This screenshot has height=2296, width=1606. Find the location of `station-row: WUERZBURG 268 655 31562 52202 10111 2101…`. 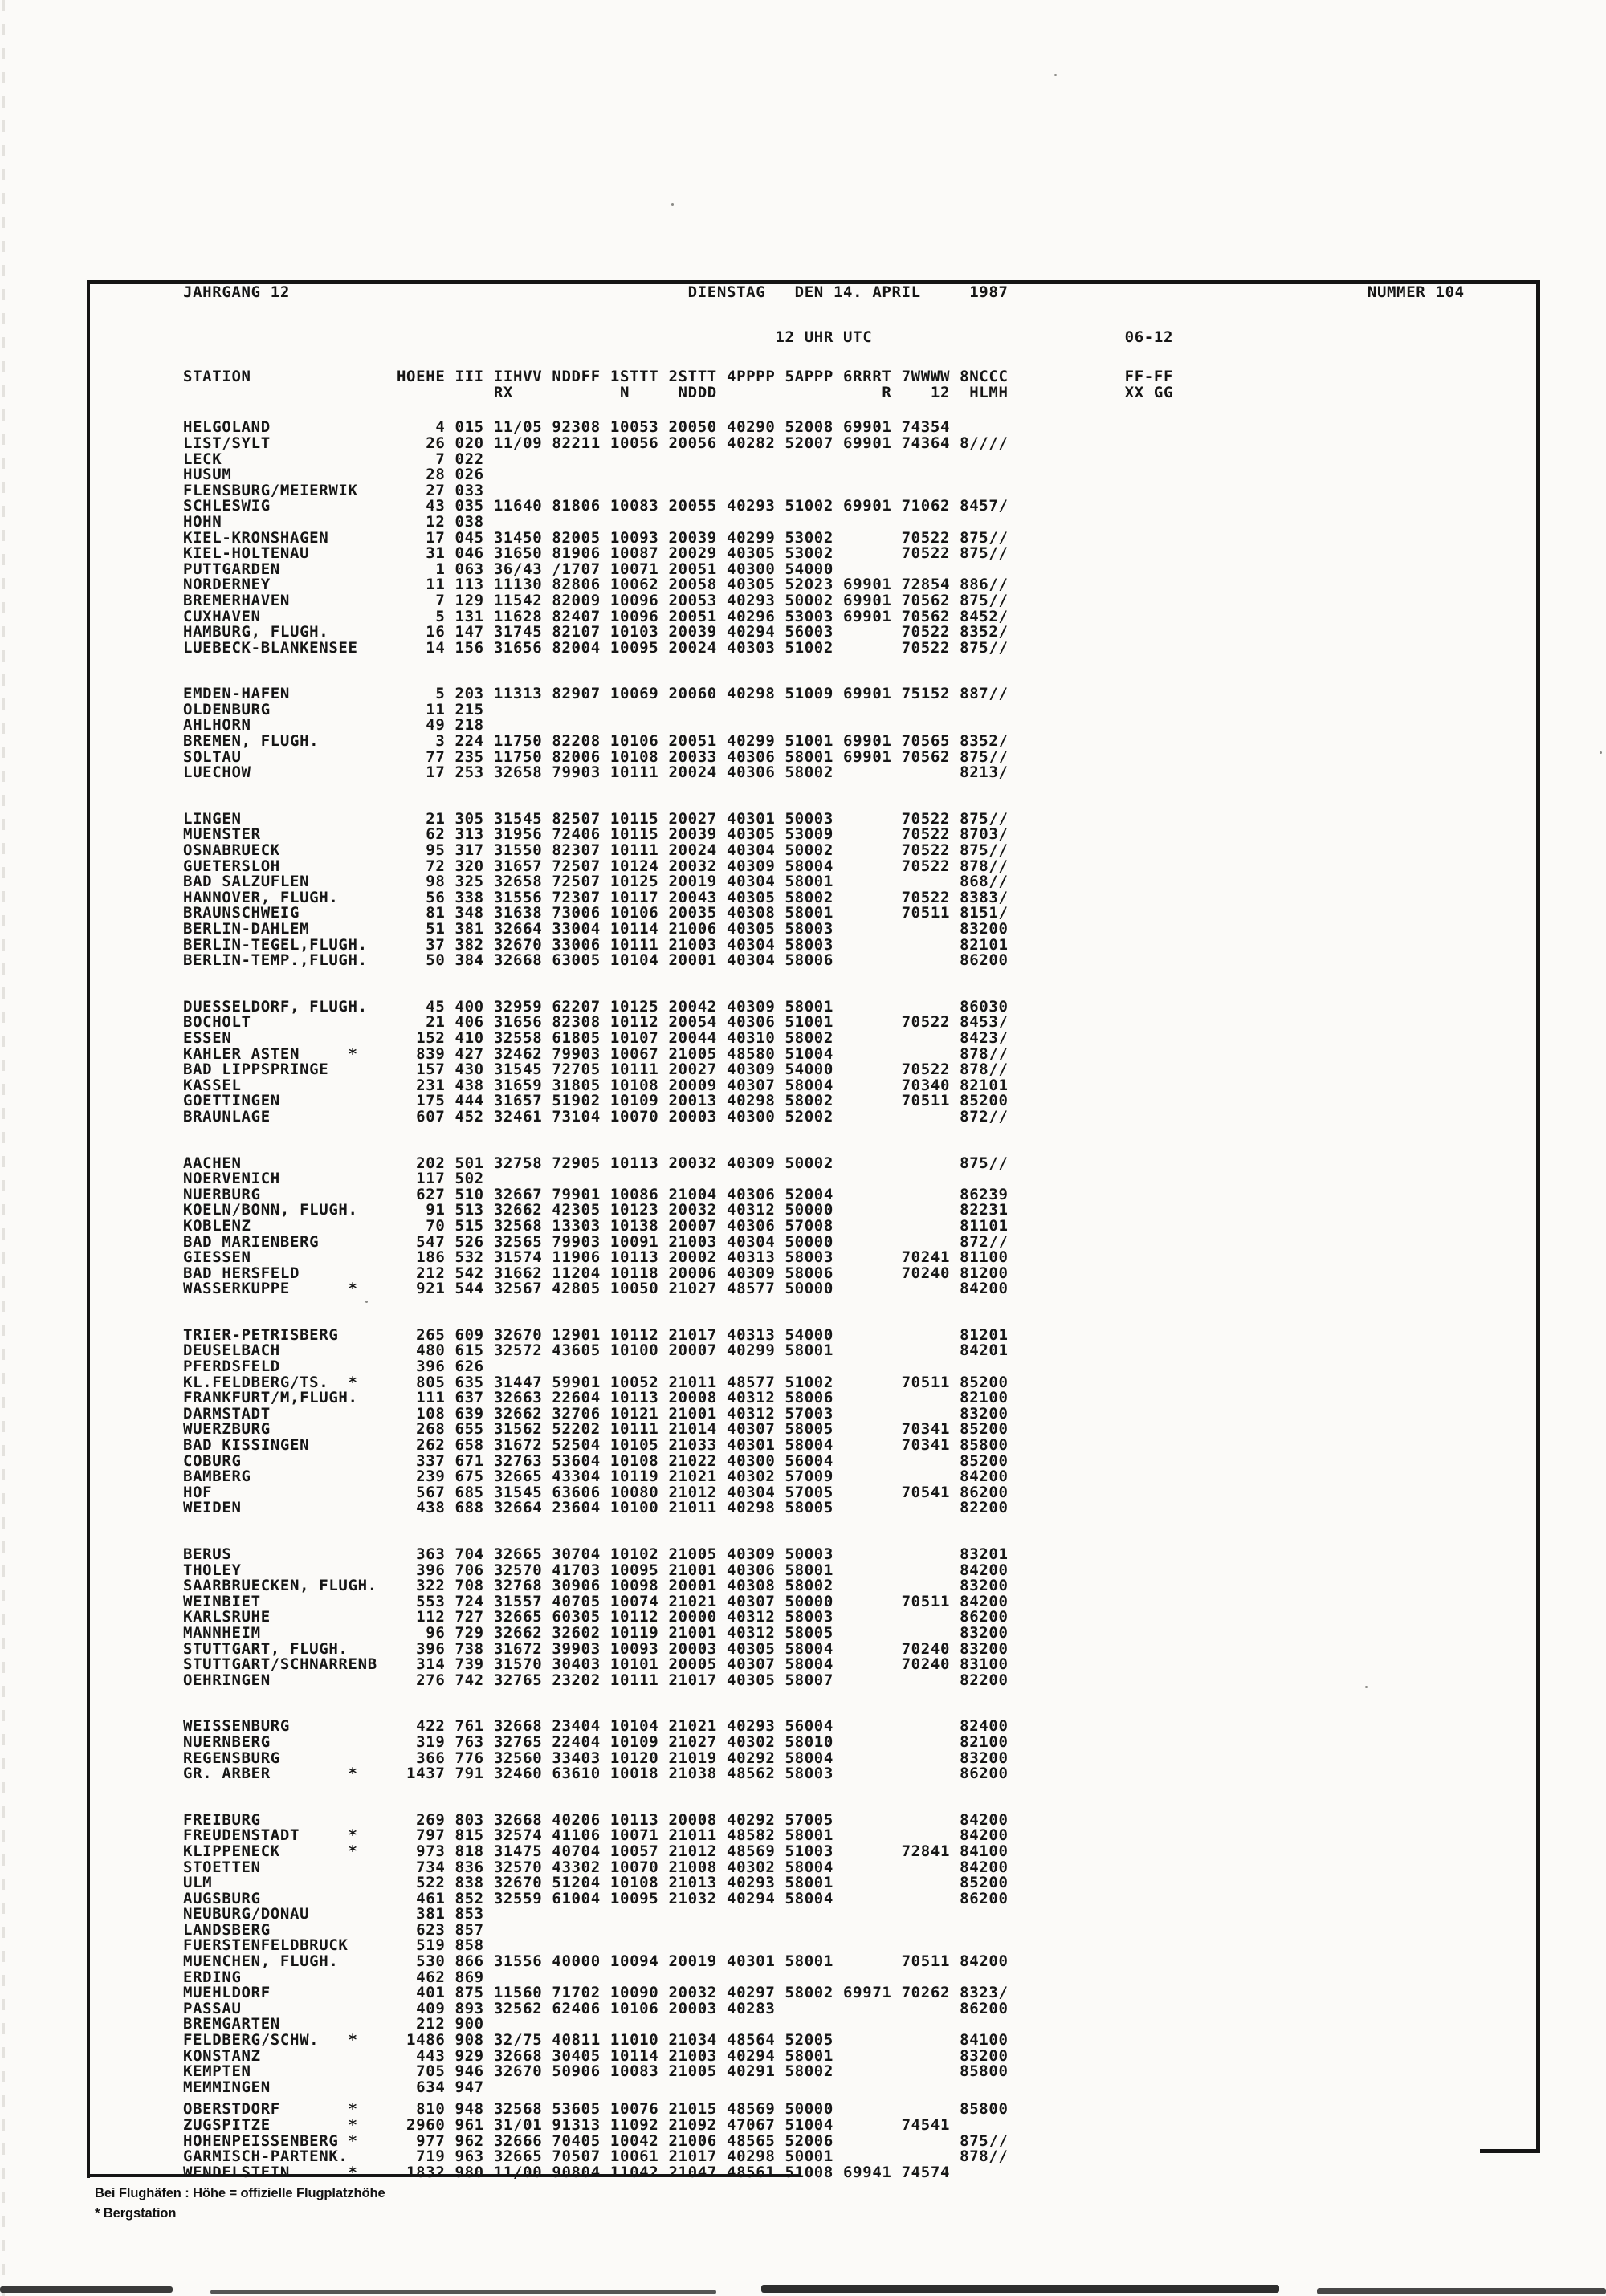

station-row: WUERZBURG 268 655 31562 52202 10111 2101… is located at coordinates (596, 1430).